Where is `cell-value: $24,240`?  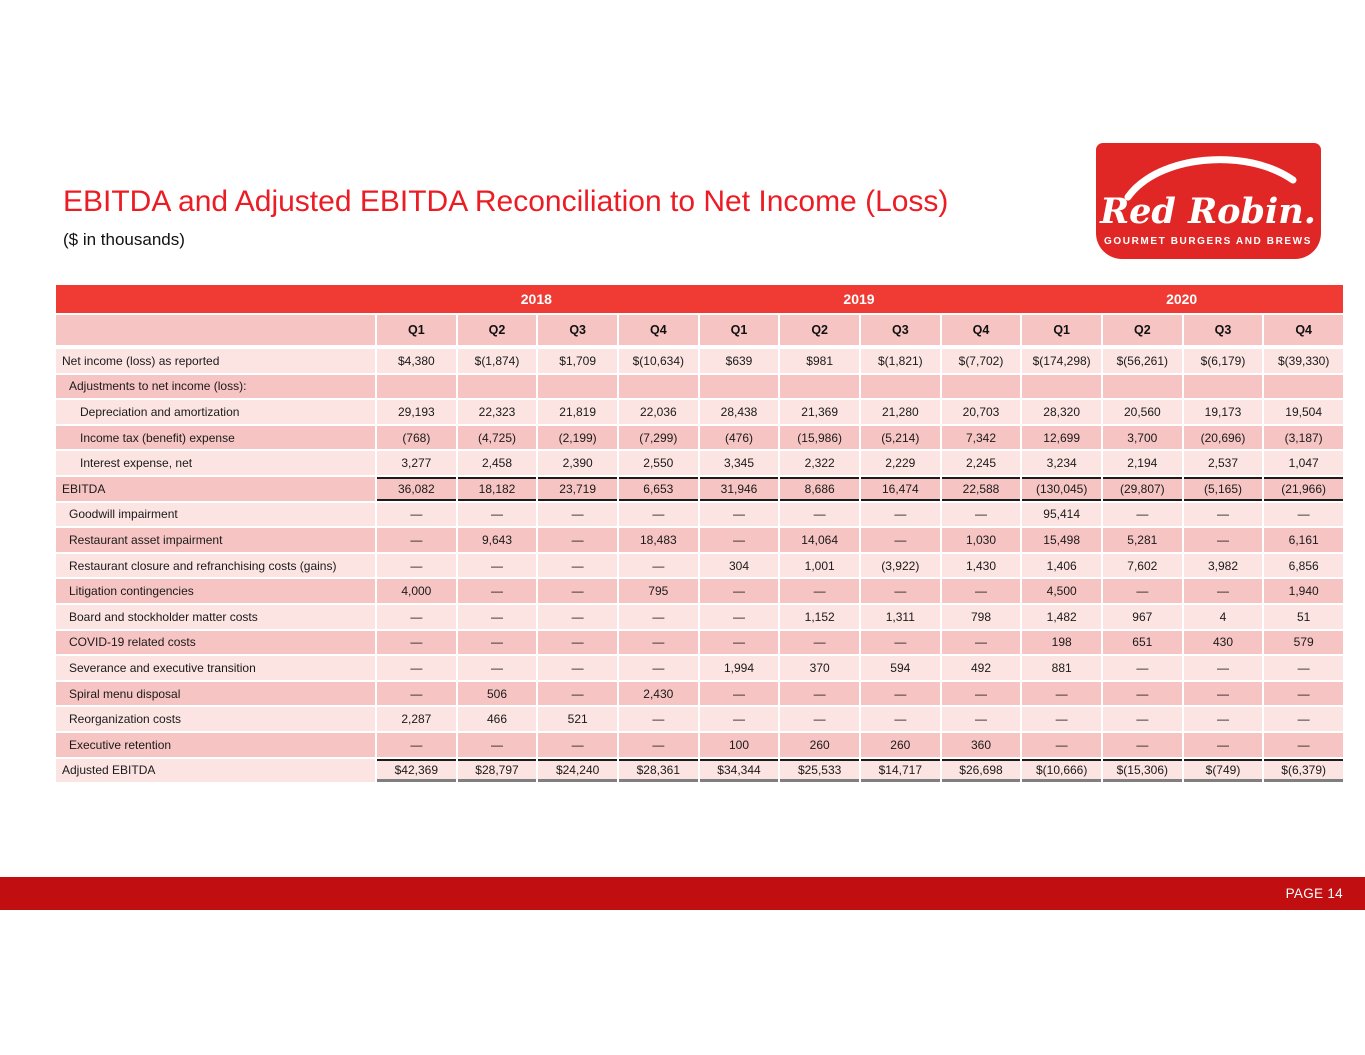
cell-value: $24,240 is located at coordinates (577, 770).